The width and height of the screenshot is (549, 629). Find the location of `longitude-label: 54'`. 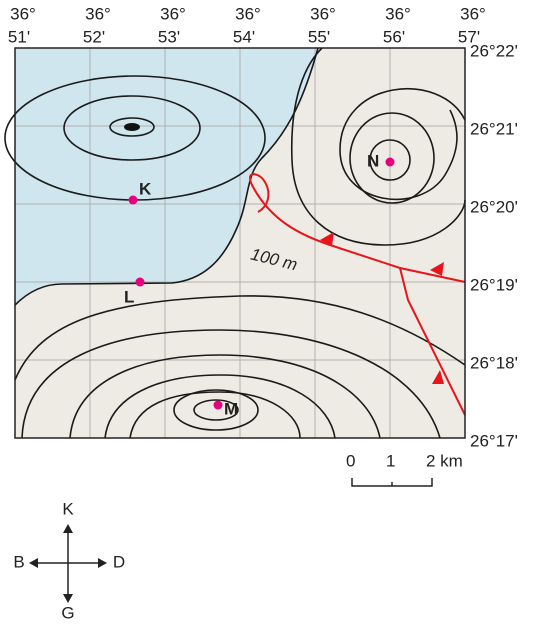

longitude-label: 54' is located at coordinates (244, 36).